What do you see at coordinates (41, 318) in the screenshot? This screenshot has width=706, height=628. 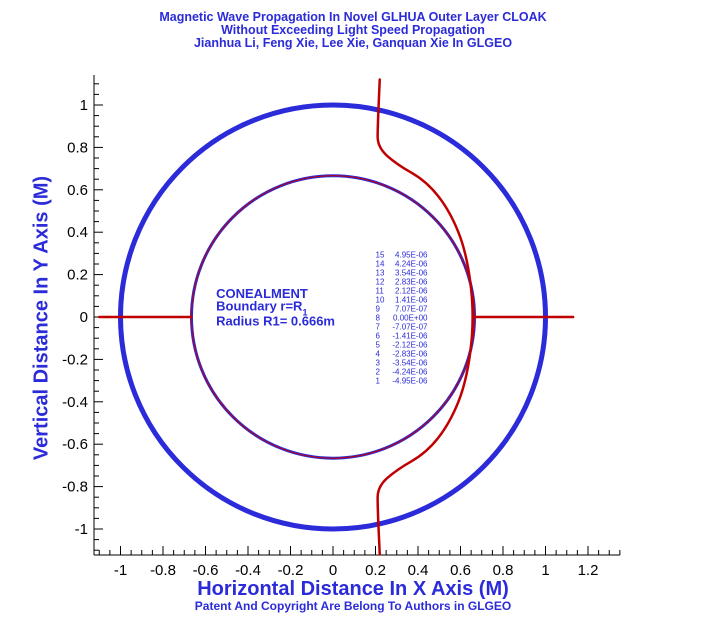 I see `y-axis-label: Vertical Distance In Y Axis (M)` at bounding box center [41, 318].